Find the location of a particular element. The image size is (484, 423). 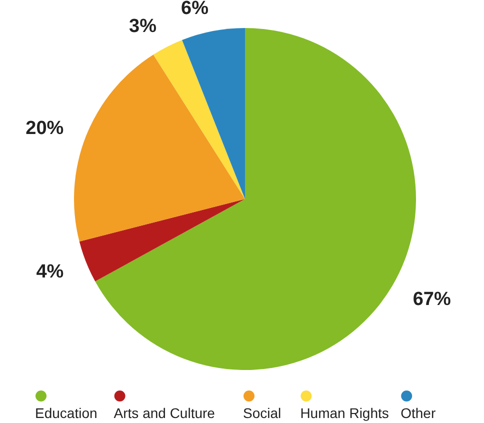

legend-label: Education is located at coordinates (66, 413).